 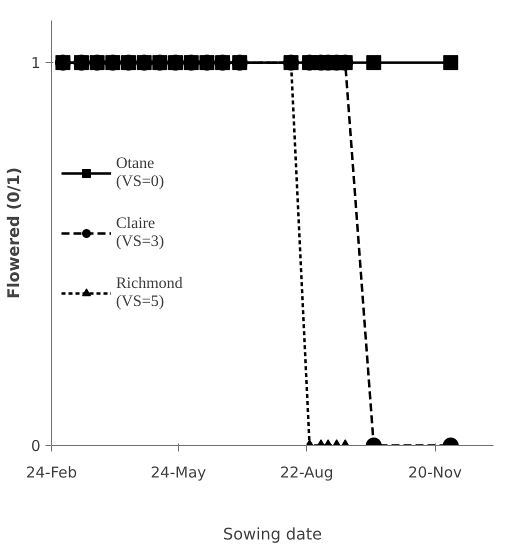 I want to click on x-tick-label: 20-Nov, so click(x=435, y=473).